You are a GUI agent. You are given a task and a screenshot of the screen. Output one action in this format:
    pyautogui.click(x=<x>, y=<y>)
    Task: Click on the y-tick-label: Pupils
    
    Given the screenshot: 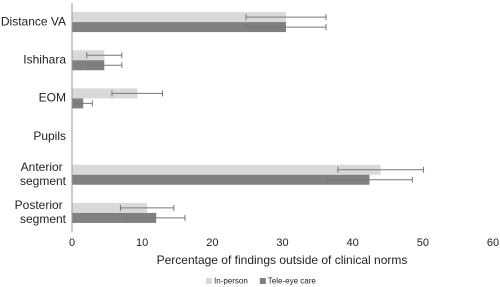 What is the action you would take?
    pyautogui.click(x=49, y=136)
    